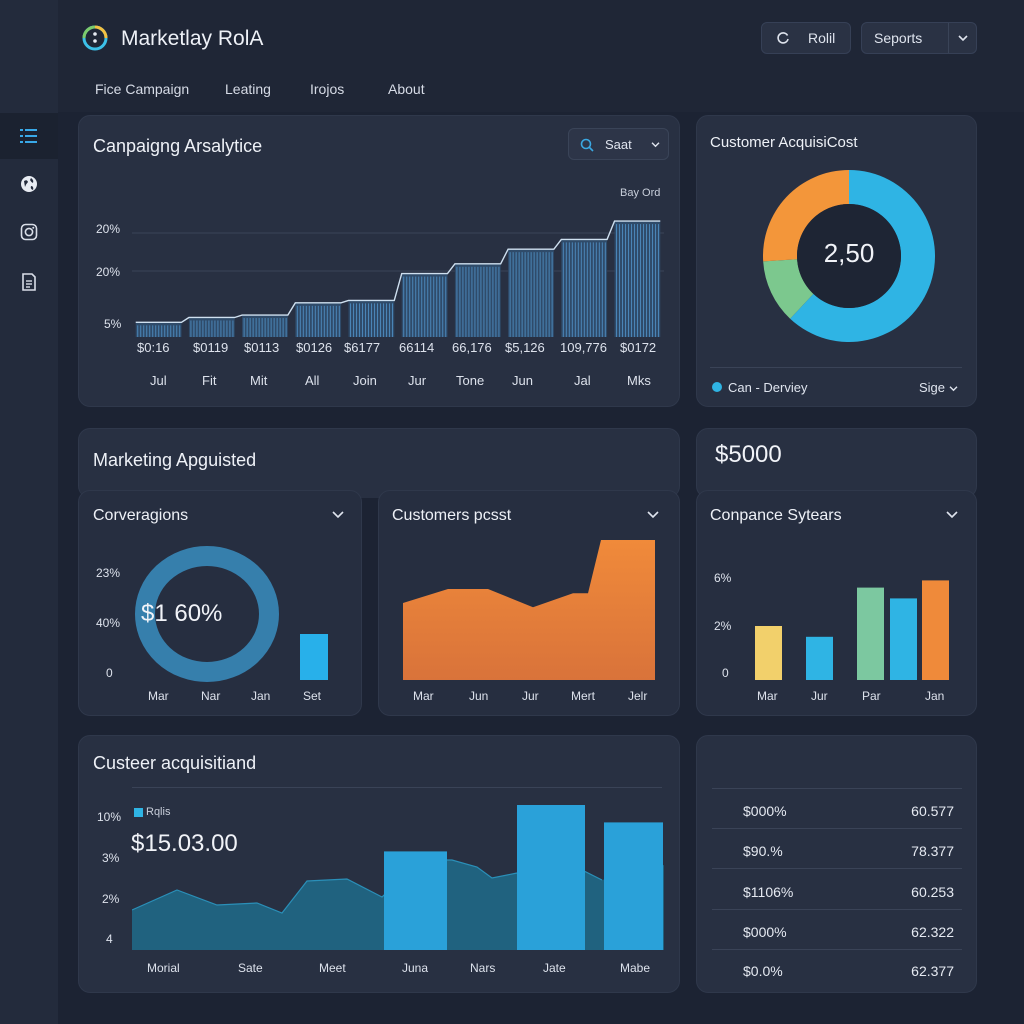  Describe the element at coordinates (530, 696) in the screenshot. I see `customers-post-month: Jur` at that location.